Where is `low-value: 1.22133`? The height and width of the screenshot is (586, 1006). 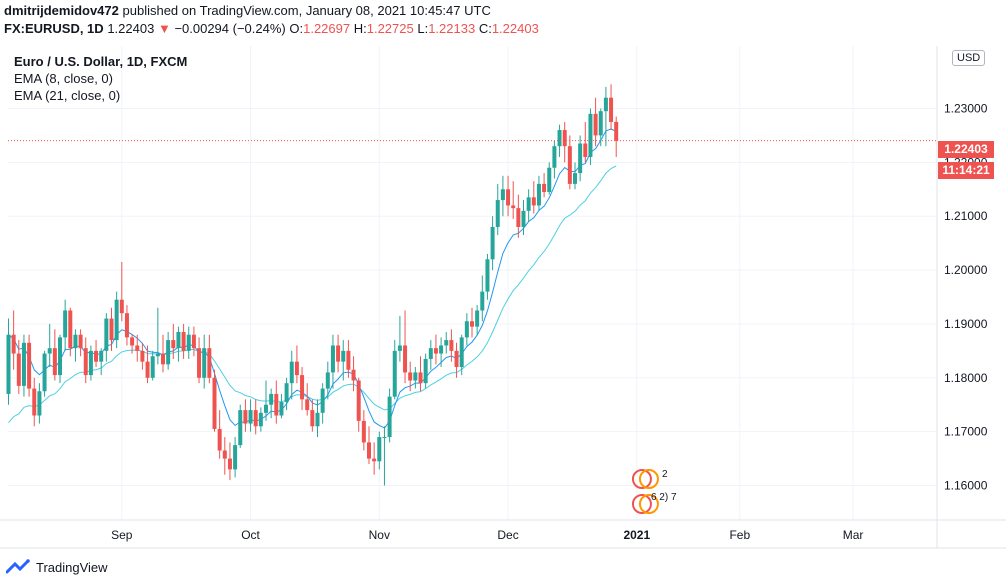 low-value: 1.22133 is located at coordinates (452, 28).